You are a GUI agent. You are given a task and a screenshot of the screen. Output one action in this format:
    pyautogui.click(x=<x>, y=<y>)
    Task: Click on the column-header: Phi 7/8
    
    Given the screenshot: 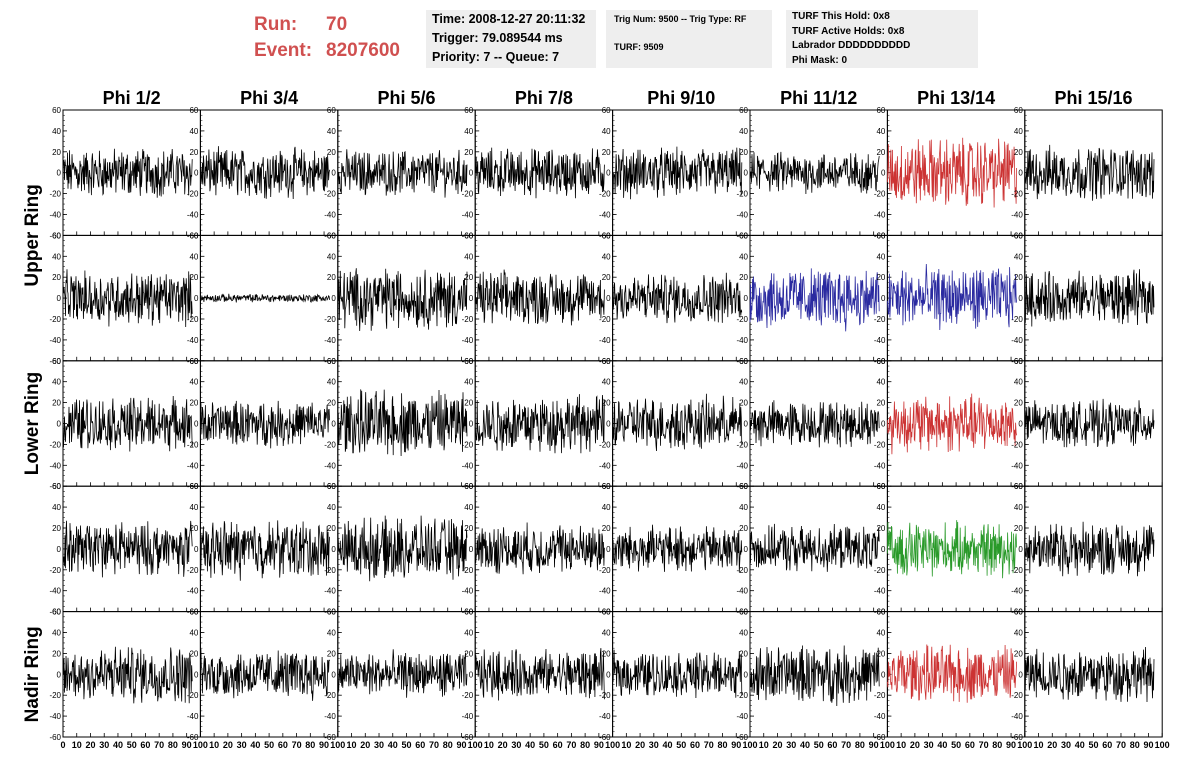 What is the action you would take?
    pyautogui.click(x=544, y=98)
    